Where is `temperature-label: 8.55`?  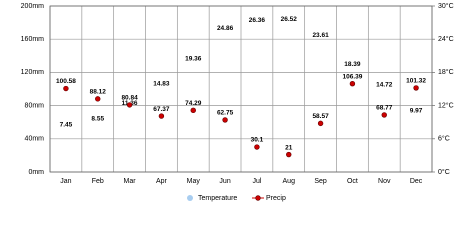 temperature-label: 8.55 is located at coordinates (97, 118).